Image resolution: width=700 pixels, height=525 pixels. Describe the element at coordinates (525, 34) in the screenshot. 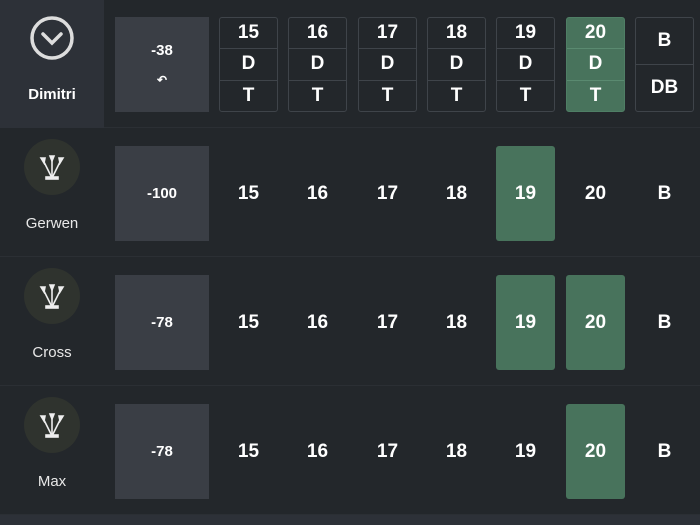

I see `hit-button: 19` at that location.